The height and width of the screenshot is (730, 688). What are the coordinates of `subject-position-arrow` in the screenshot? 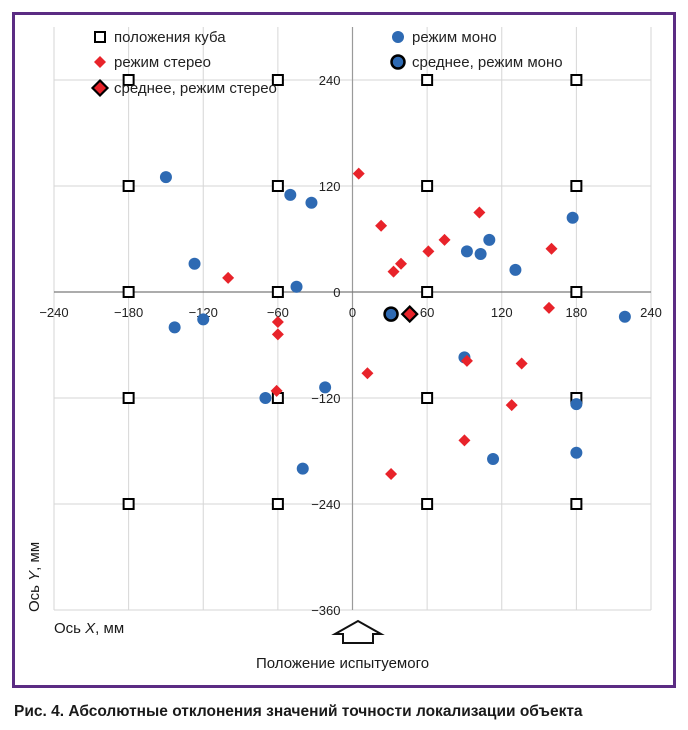 It's located at (358, 631).